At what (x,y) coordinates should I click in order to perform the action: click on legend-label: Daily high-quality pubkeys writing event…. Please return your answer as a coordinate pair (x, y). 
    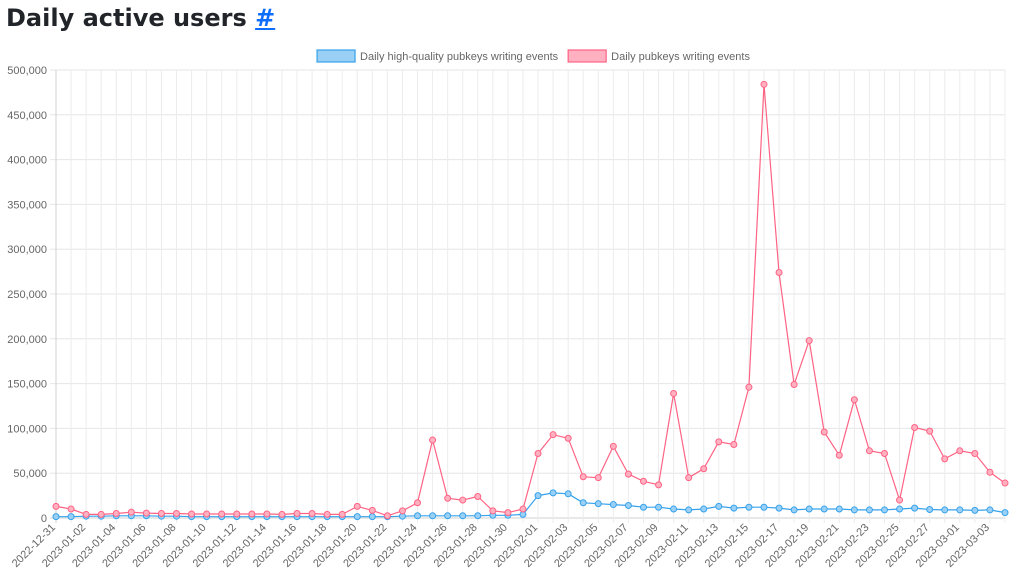
    Looking at the image, I should click on (459, 57).